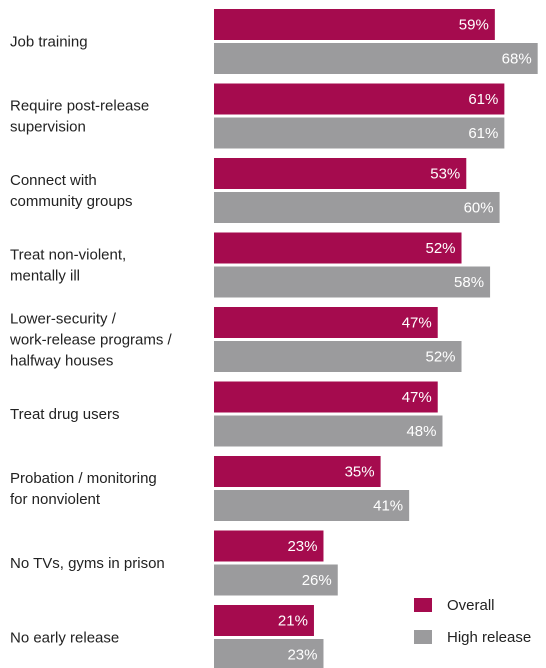 This screenshot has height=668, width=546. Describe the element at coordinates (445, 174) in the screenshot. I see `data-label: 53%` at that location.